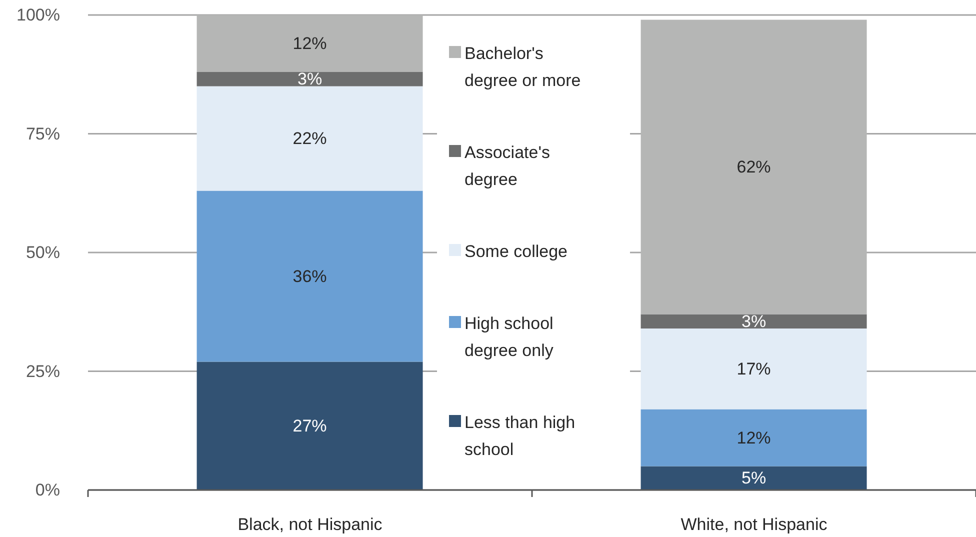 Image resolution: width=976 pixels, height=537 pixels. I want to click on y-tick-label: 0%, so click(47, 490).